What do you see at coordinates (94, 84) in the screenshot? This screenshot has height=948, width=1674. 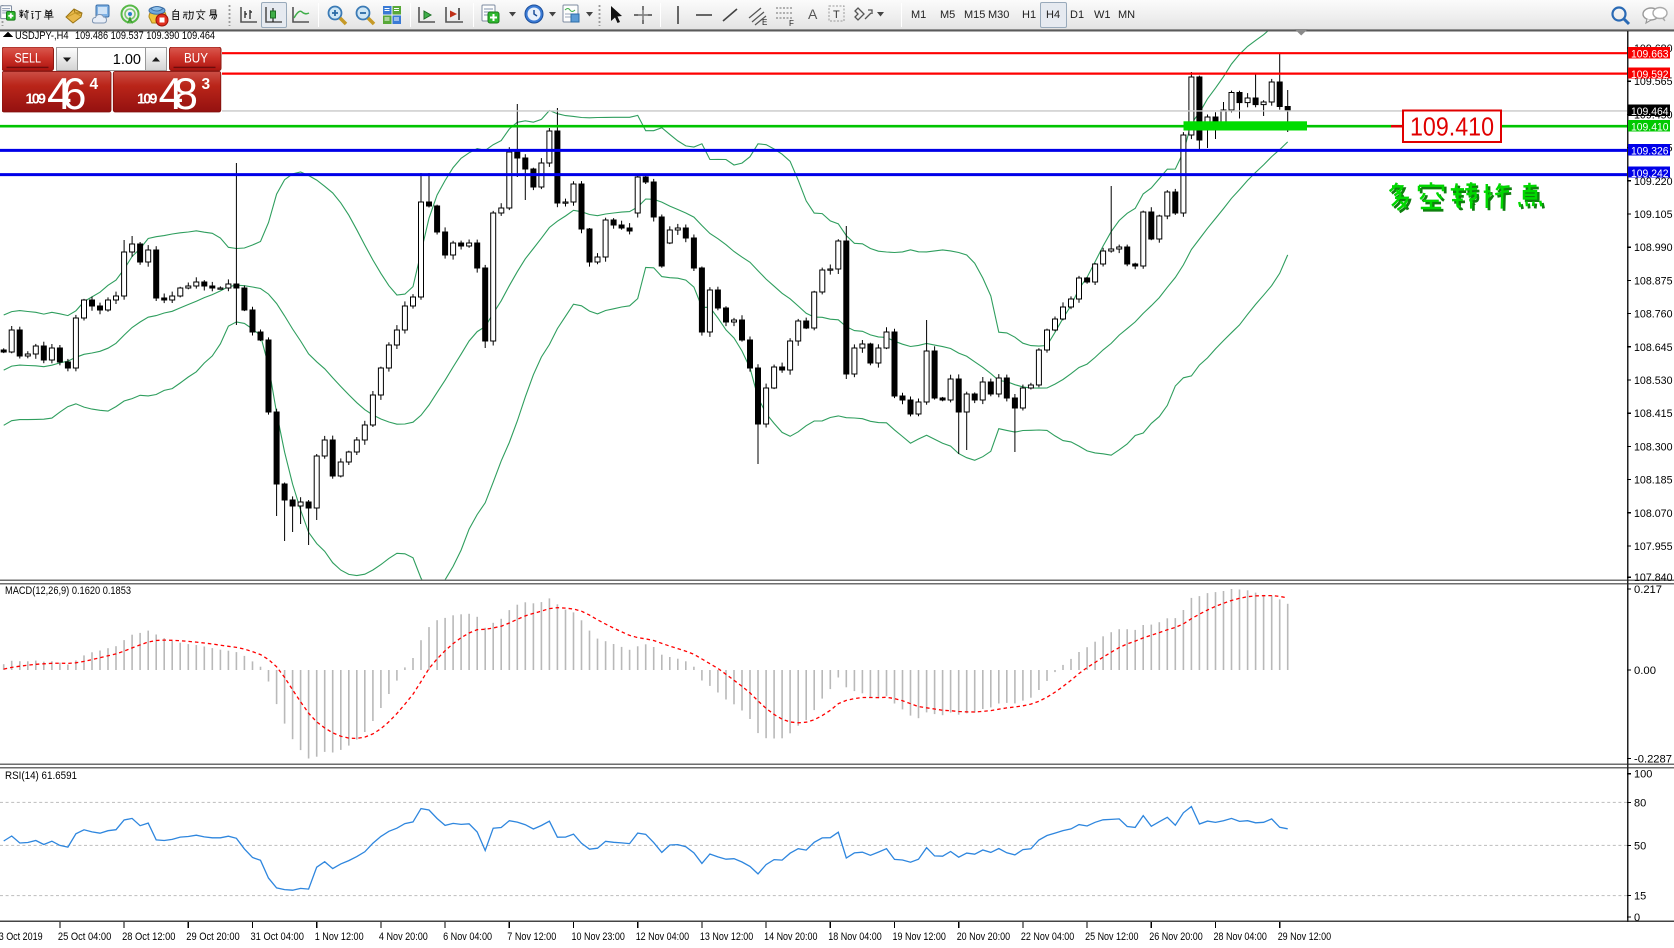 I see `svg-text: 4` at bounding box center [94, 84].